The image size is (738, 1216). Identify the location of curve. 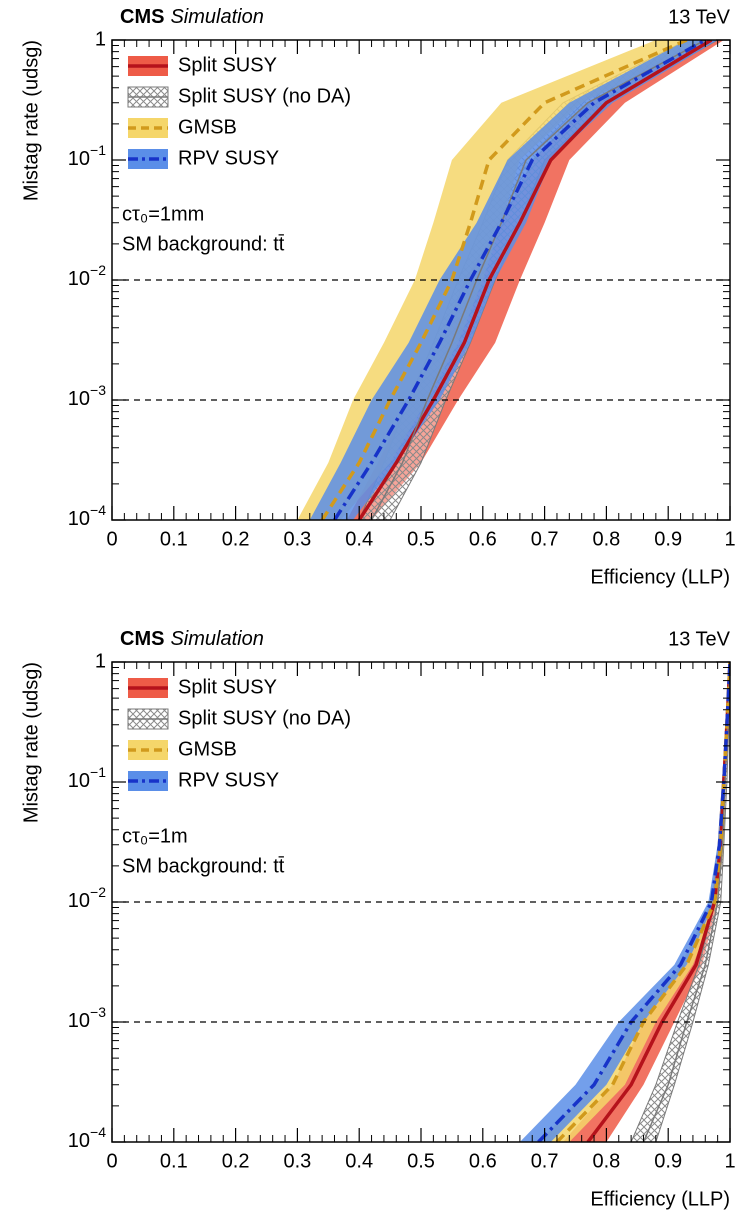
(633, 902).